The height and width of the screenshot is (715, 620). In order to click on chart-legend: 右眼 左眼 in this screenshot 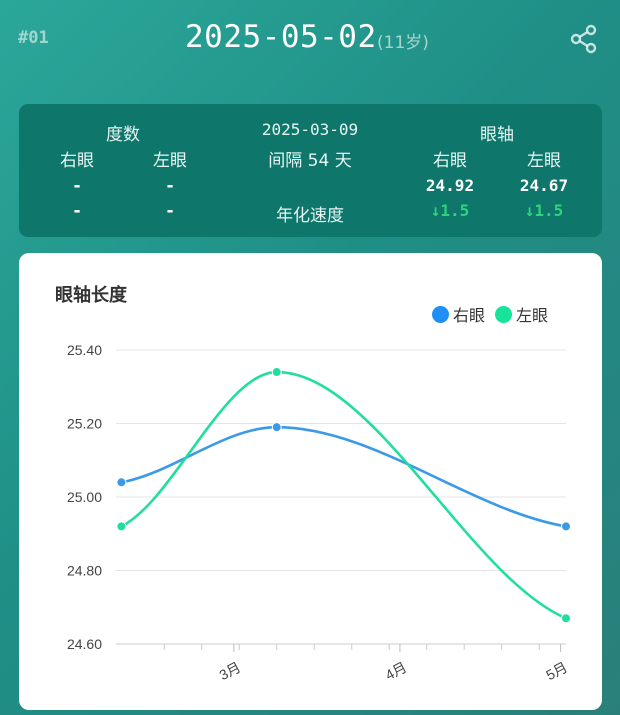, I will do `click(495, 314)`.